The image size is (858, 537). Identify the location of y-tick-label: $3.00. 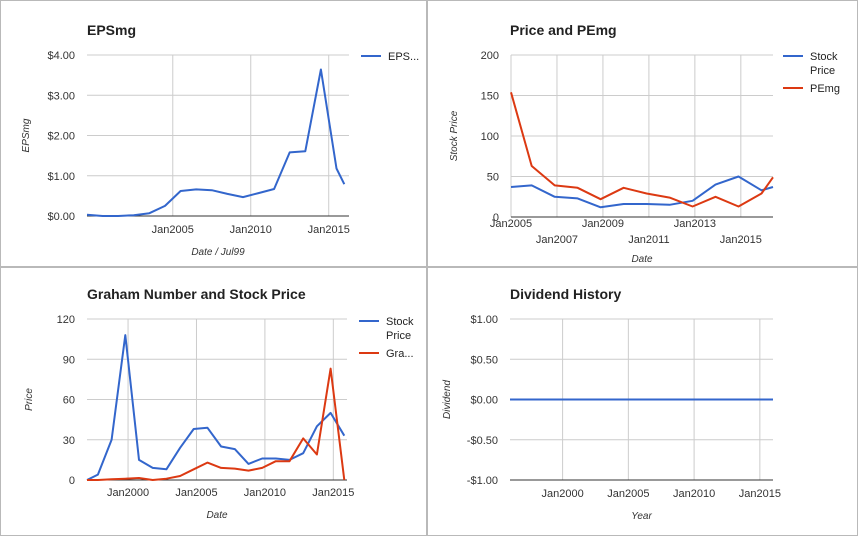
(61, 96).